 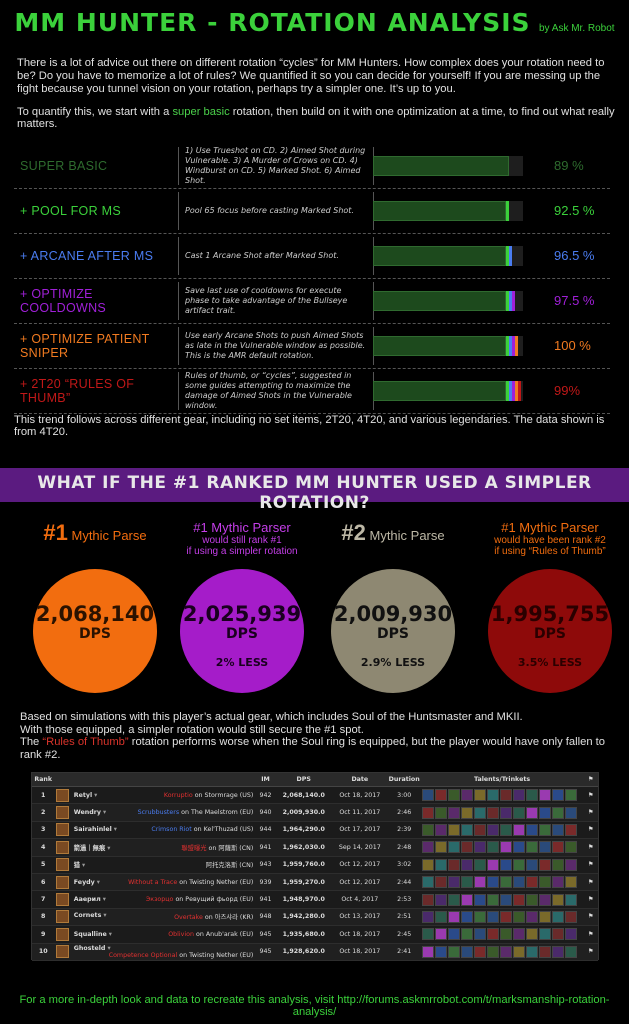 What do you see at coordinates (158, 813) in the screenshot?
I see `guild-name: Scrubbusters` at bounding box center [158, 813].